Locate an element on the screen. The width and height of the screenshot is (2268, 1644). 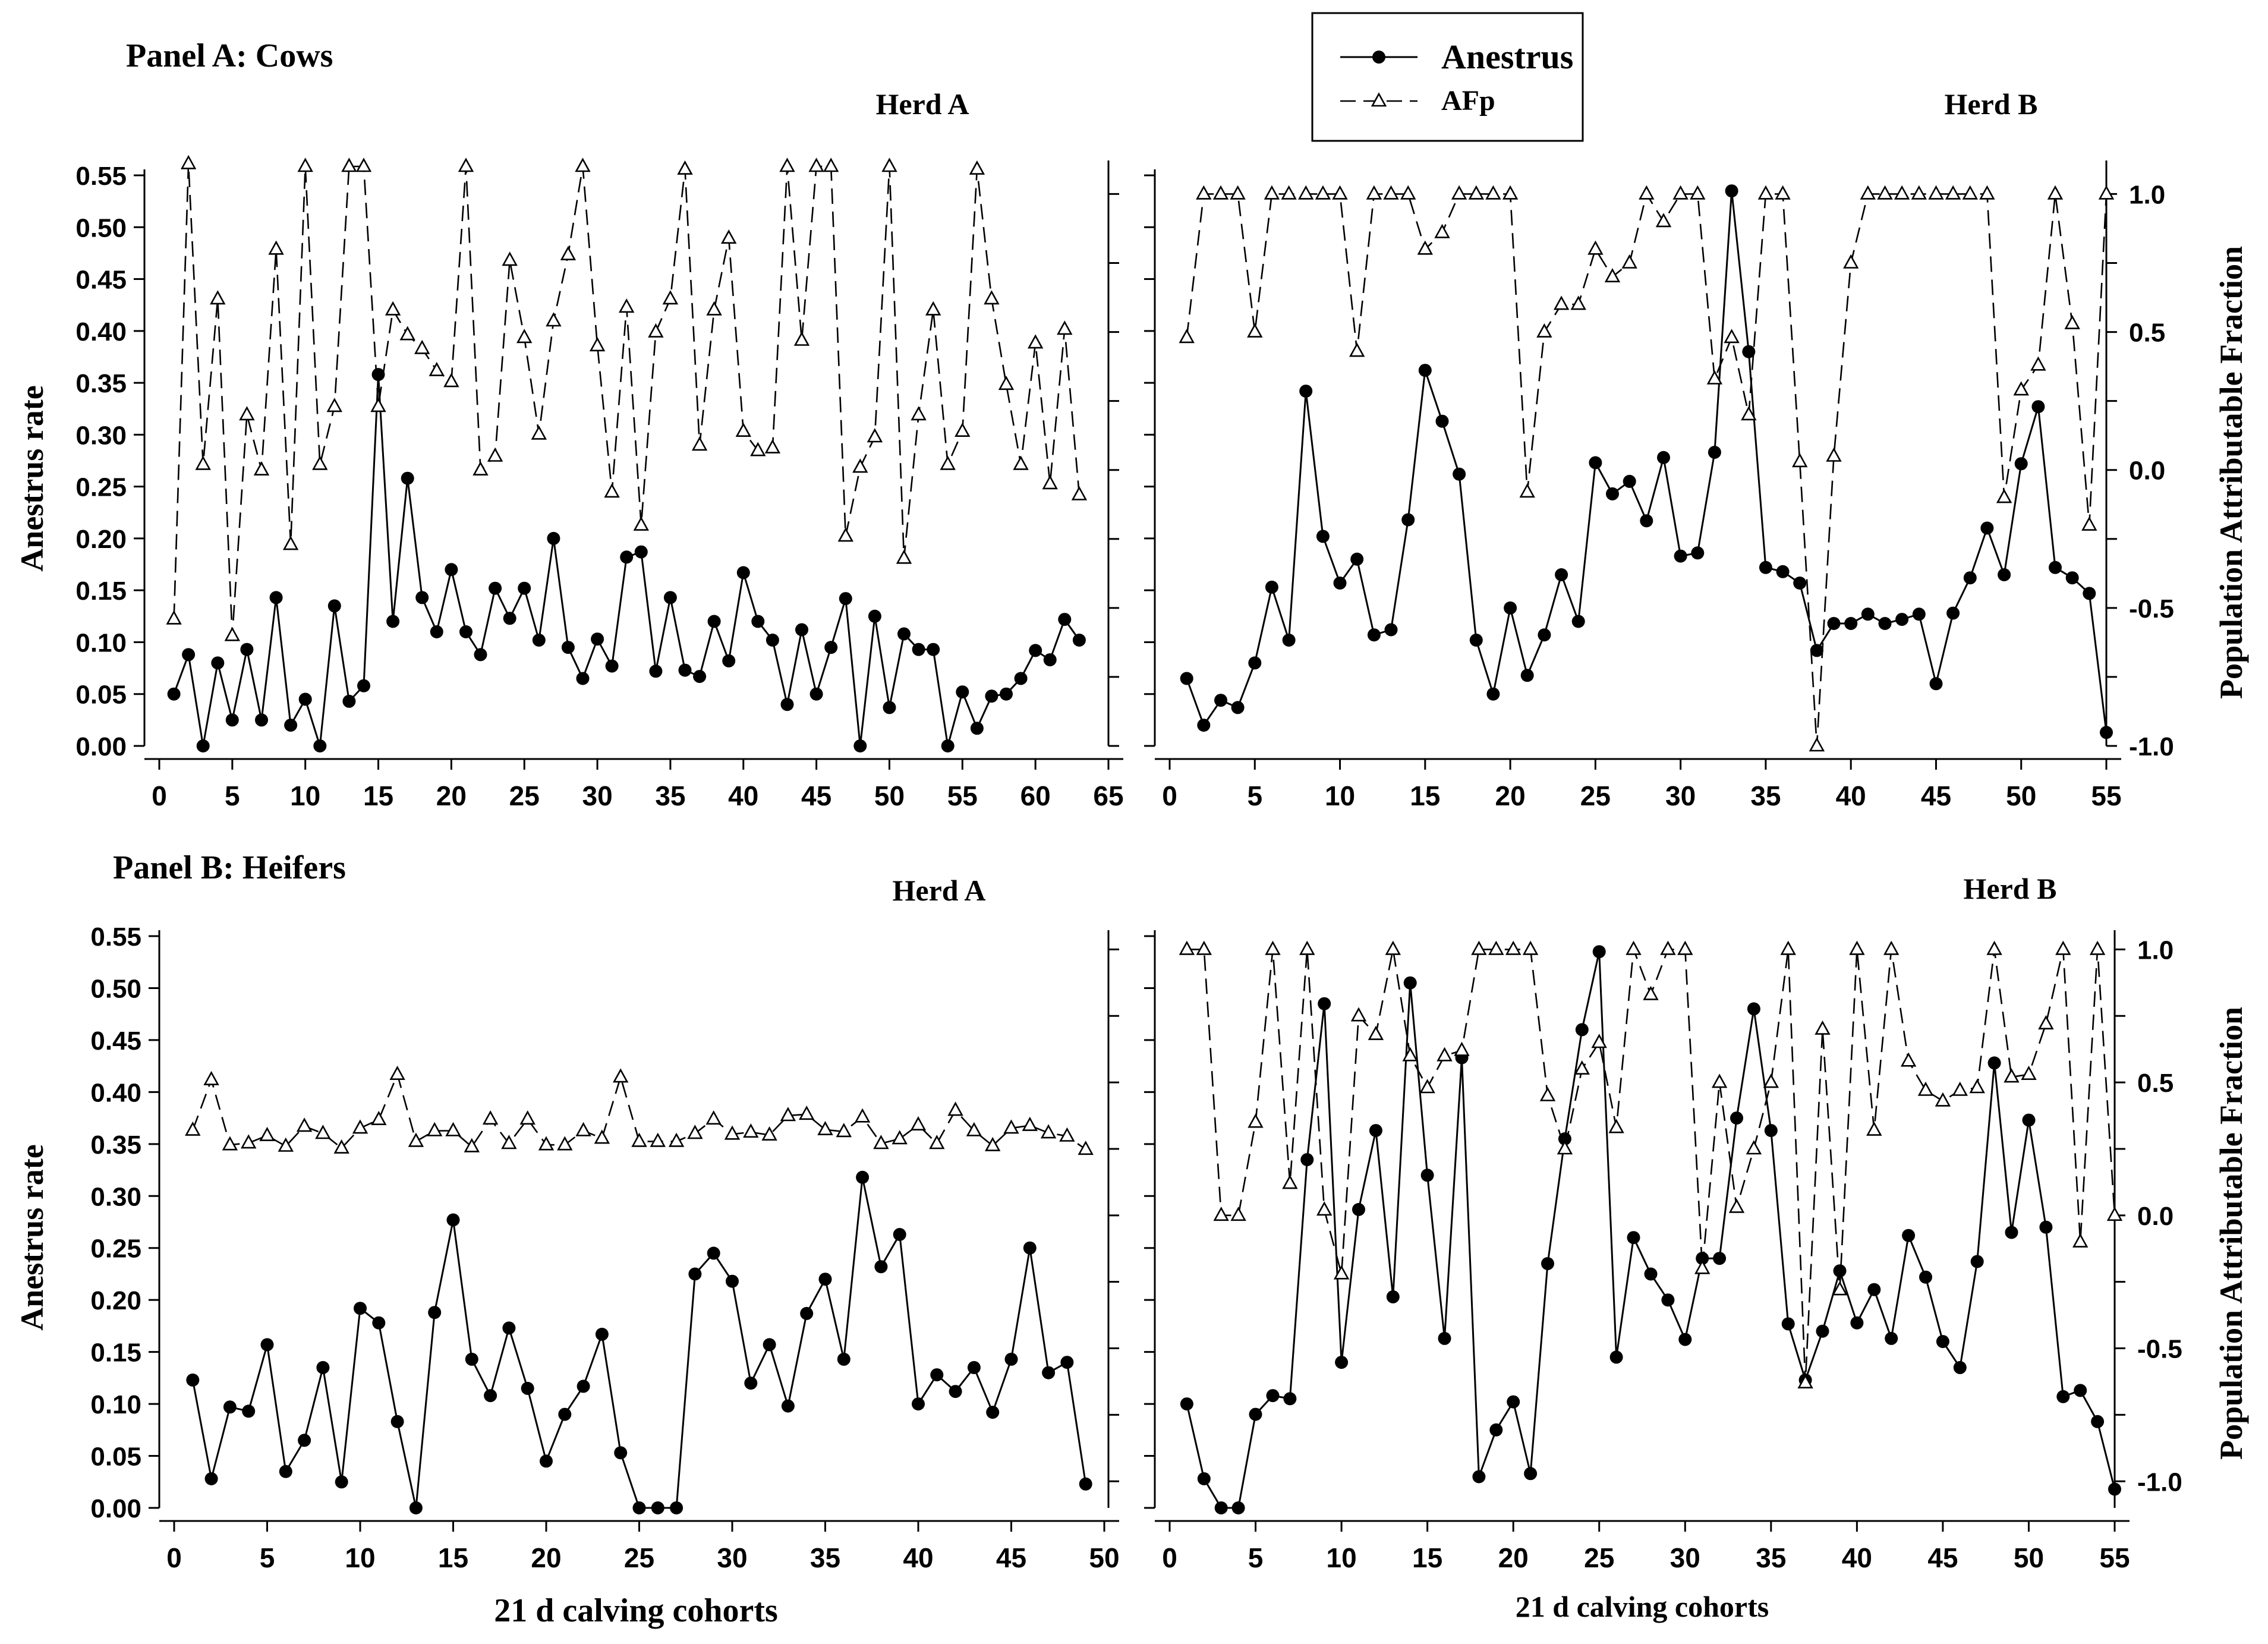
anestrus-series-line is located at coordinates (639, 1343).